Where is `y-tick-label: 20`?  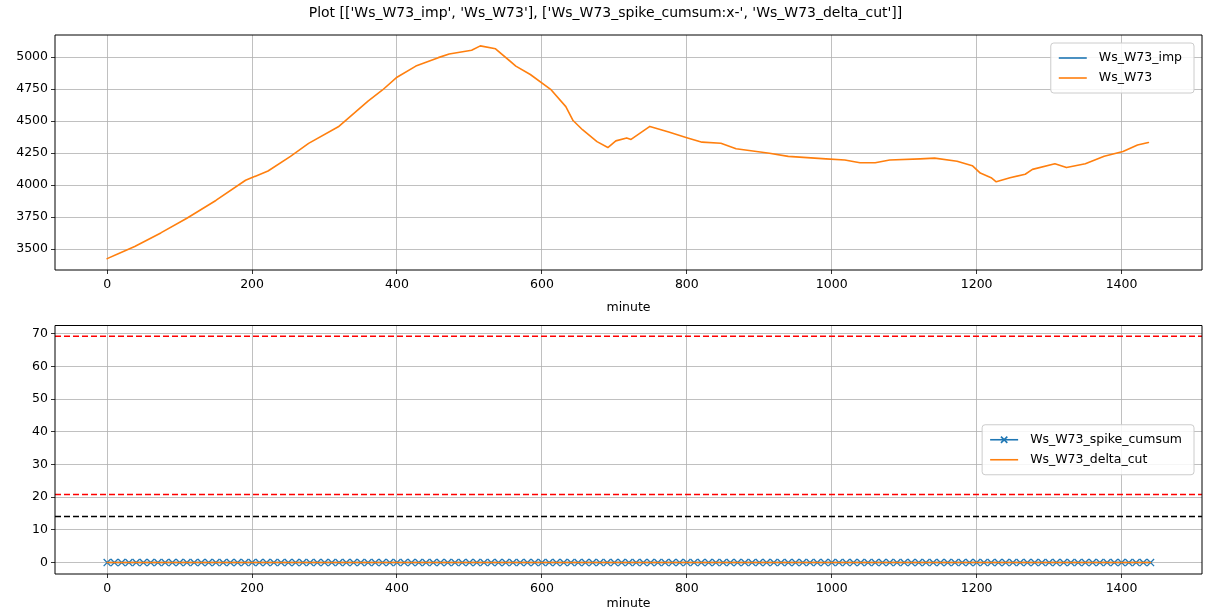 y-tick-label: 20 is located at coordinates (40, 496).